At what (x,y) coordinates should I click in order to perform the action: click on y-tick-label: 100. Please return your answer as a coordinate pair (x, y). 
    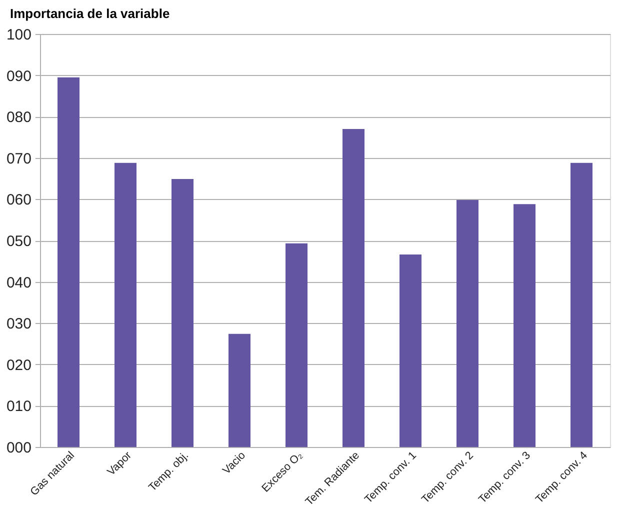
    Looking at the image, I should click on (19, 35).